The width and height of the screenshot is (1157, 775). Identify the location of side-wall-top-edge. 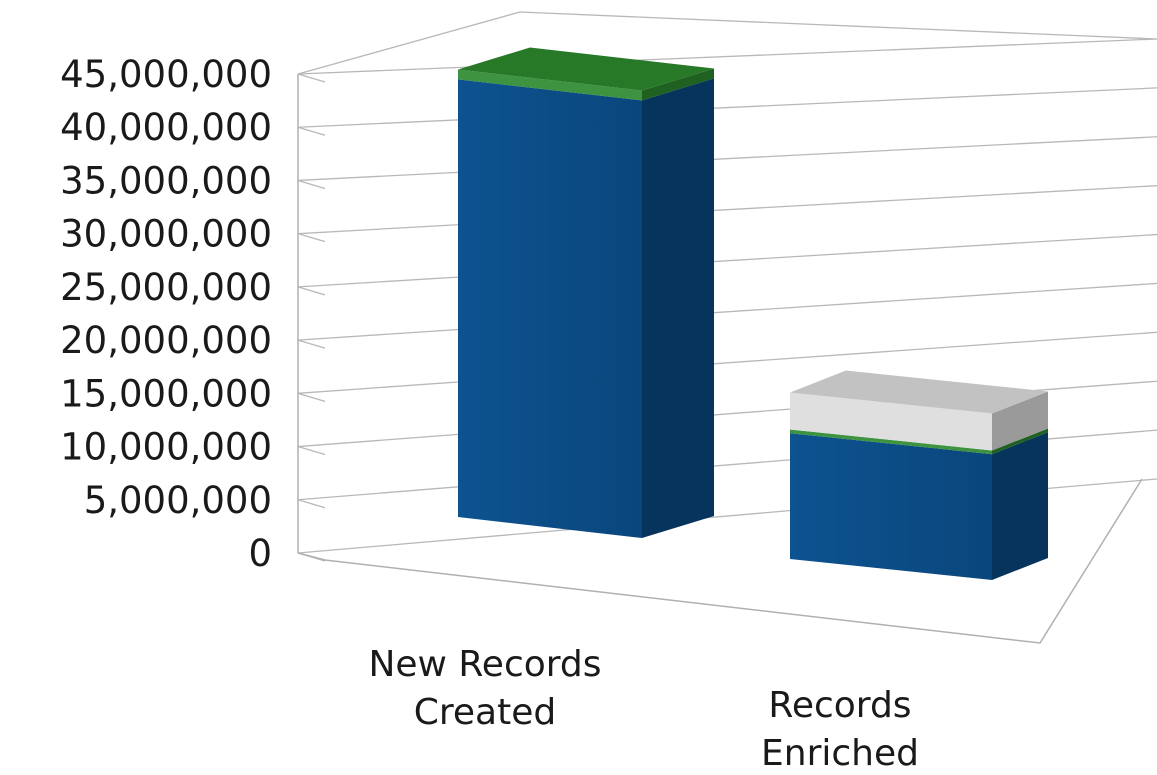
(409, 43).